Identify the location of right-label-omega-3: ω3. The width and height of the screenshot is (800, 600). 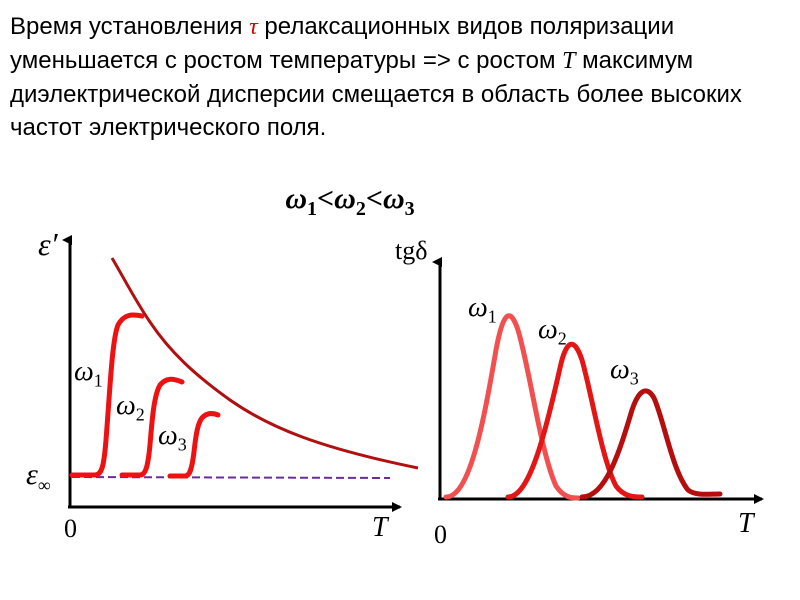
(624, 371).